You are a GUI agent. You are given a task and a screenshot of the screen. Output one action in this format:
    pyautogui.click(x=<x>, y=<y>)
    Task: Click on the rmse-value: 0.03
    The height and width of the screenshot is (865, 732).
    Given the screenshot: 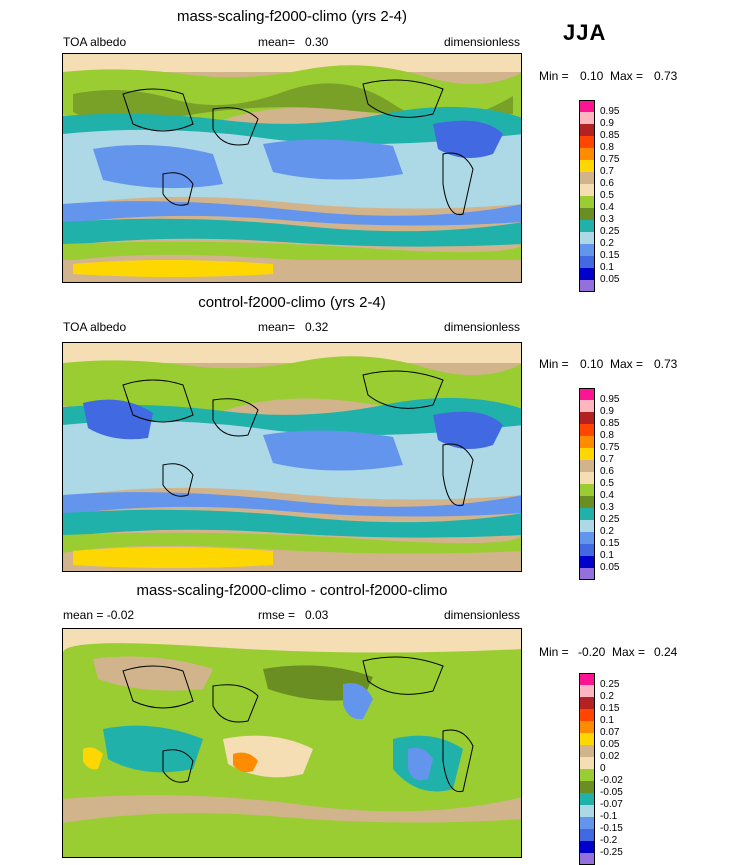 What is the action you would take?
    pyautogui.click(x=317, y=615)
    